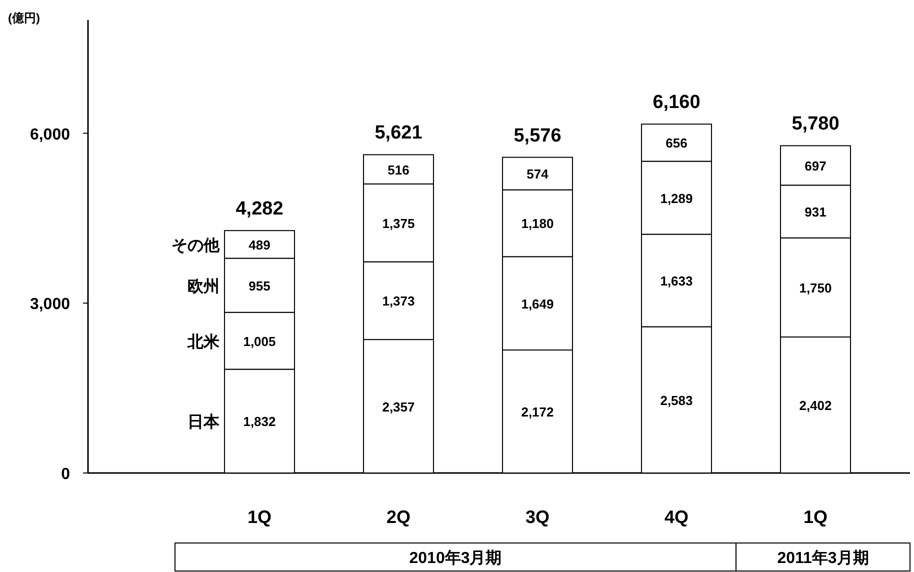 This screenshot has height=572, width=914. I want to click on data-label: 955, so click(259, 286).